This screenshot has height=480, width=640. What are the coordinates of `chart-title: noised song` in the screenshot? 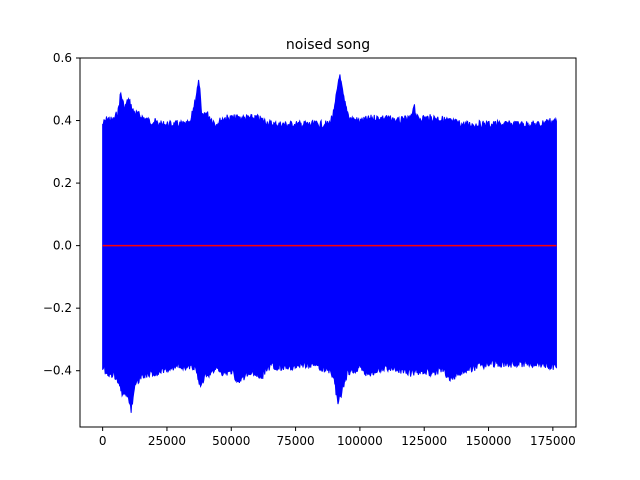 It's located at (328, 45).